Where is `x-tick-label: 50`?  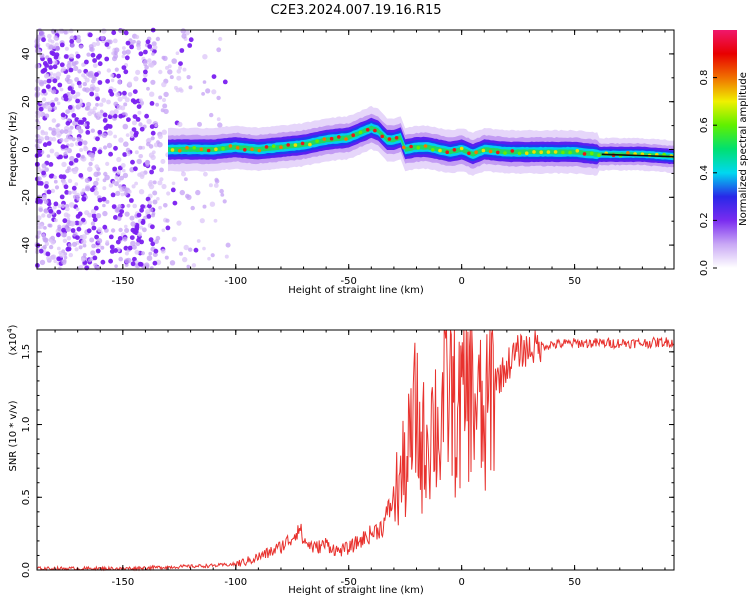 x-tick-label: 50 is located at coordinates (574, 281).